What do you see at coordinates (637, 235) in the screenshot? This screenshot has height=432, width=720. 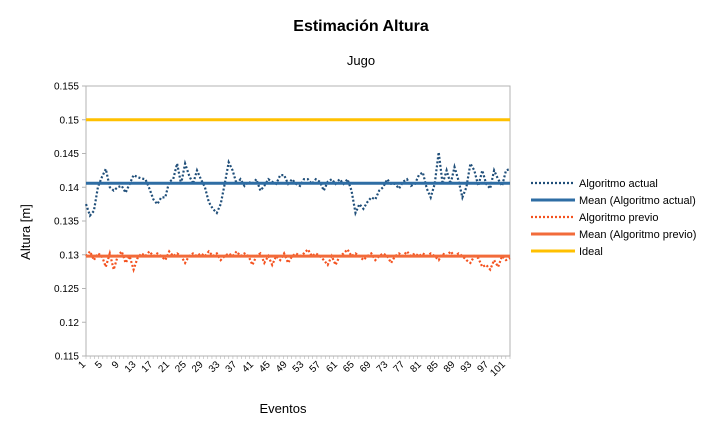 I see `legend-label-3: Mean (Algoritmo previo)` at bounding box center [637, 235].